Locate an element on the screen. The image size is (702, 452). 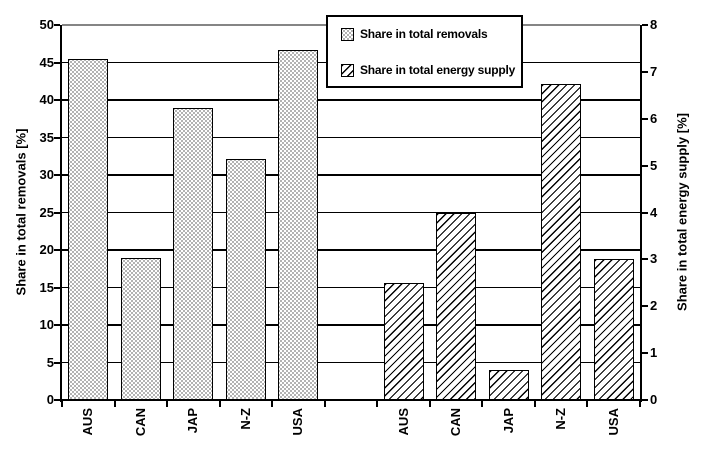
left-axis-tick-label-50: 50 is located at coordinates (46, 24).